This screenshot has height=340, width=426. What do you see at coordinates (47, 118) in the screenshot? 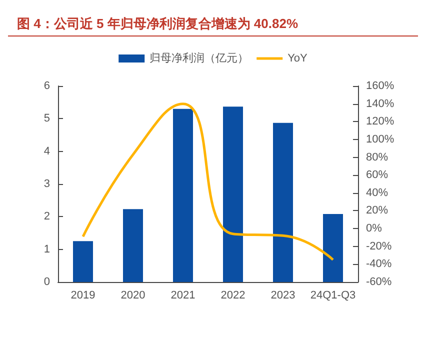
I see `y-tick-label: 5` at bounding box center [47, 118].